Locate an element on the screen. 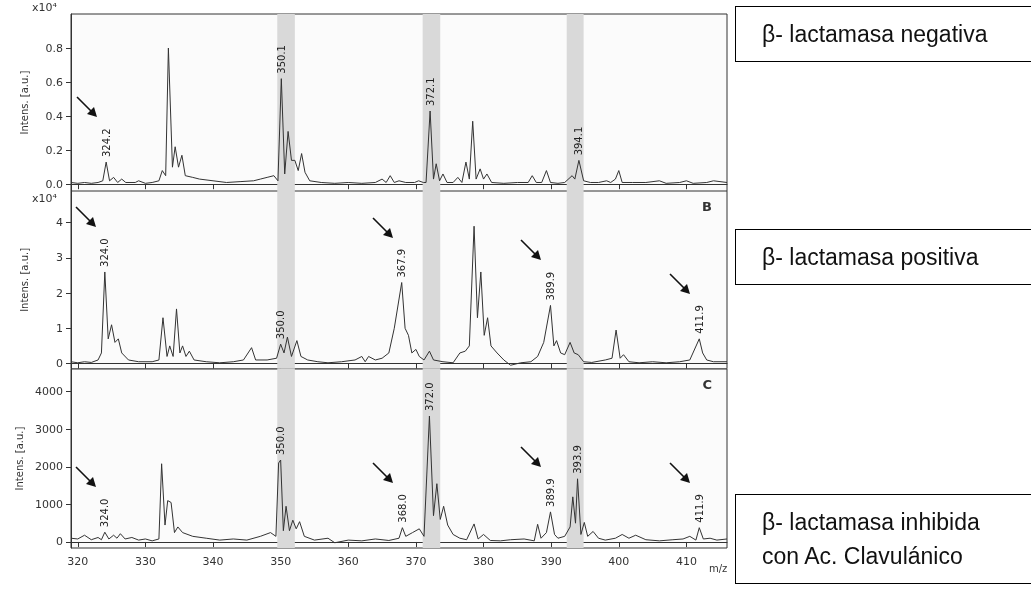  annotation: 393.9 is located at coordinates (578, 459).